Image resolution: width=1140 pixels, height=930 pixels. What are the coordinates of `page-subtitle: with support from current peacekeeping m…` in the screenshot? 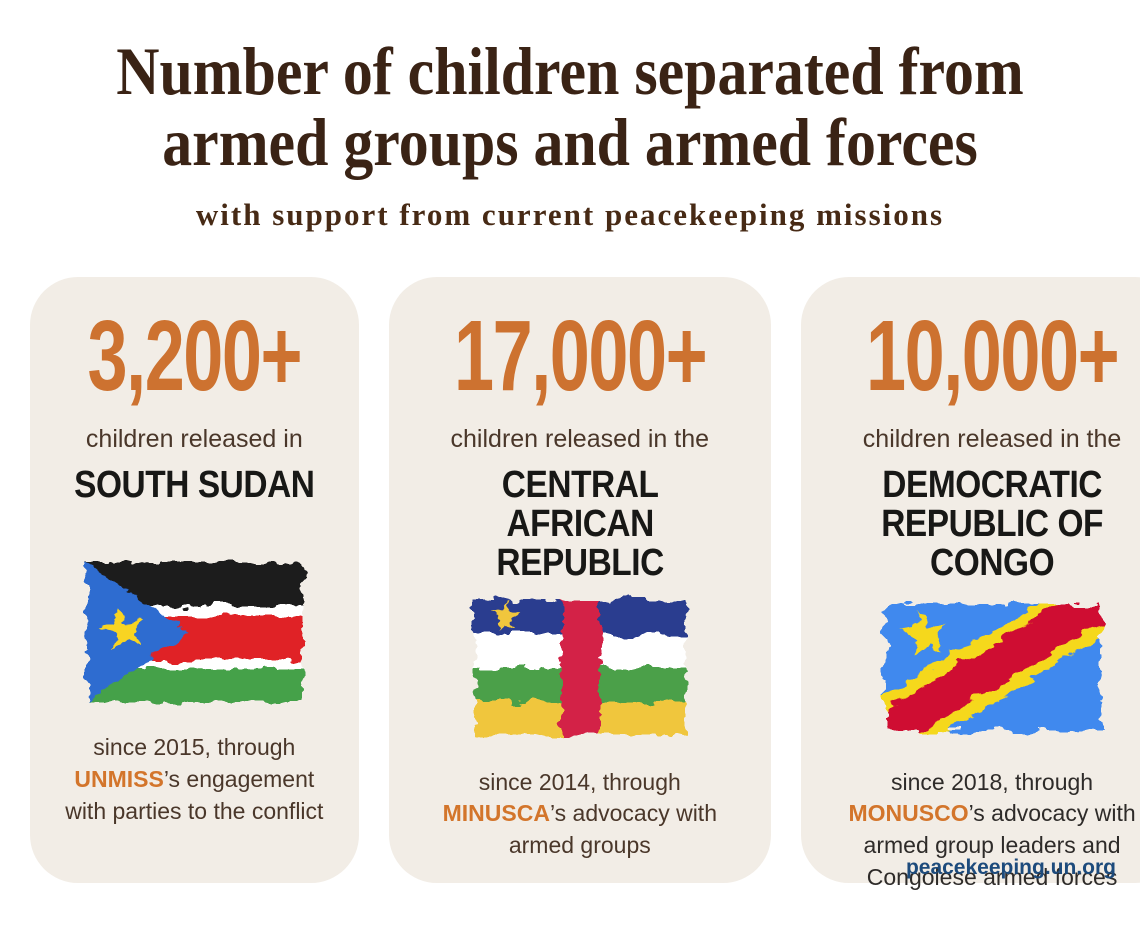 It's located at (570, 215).